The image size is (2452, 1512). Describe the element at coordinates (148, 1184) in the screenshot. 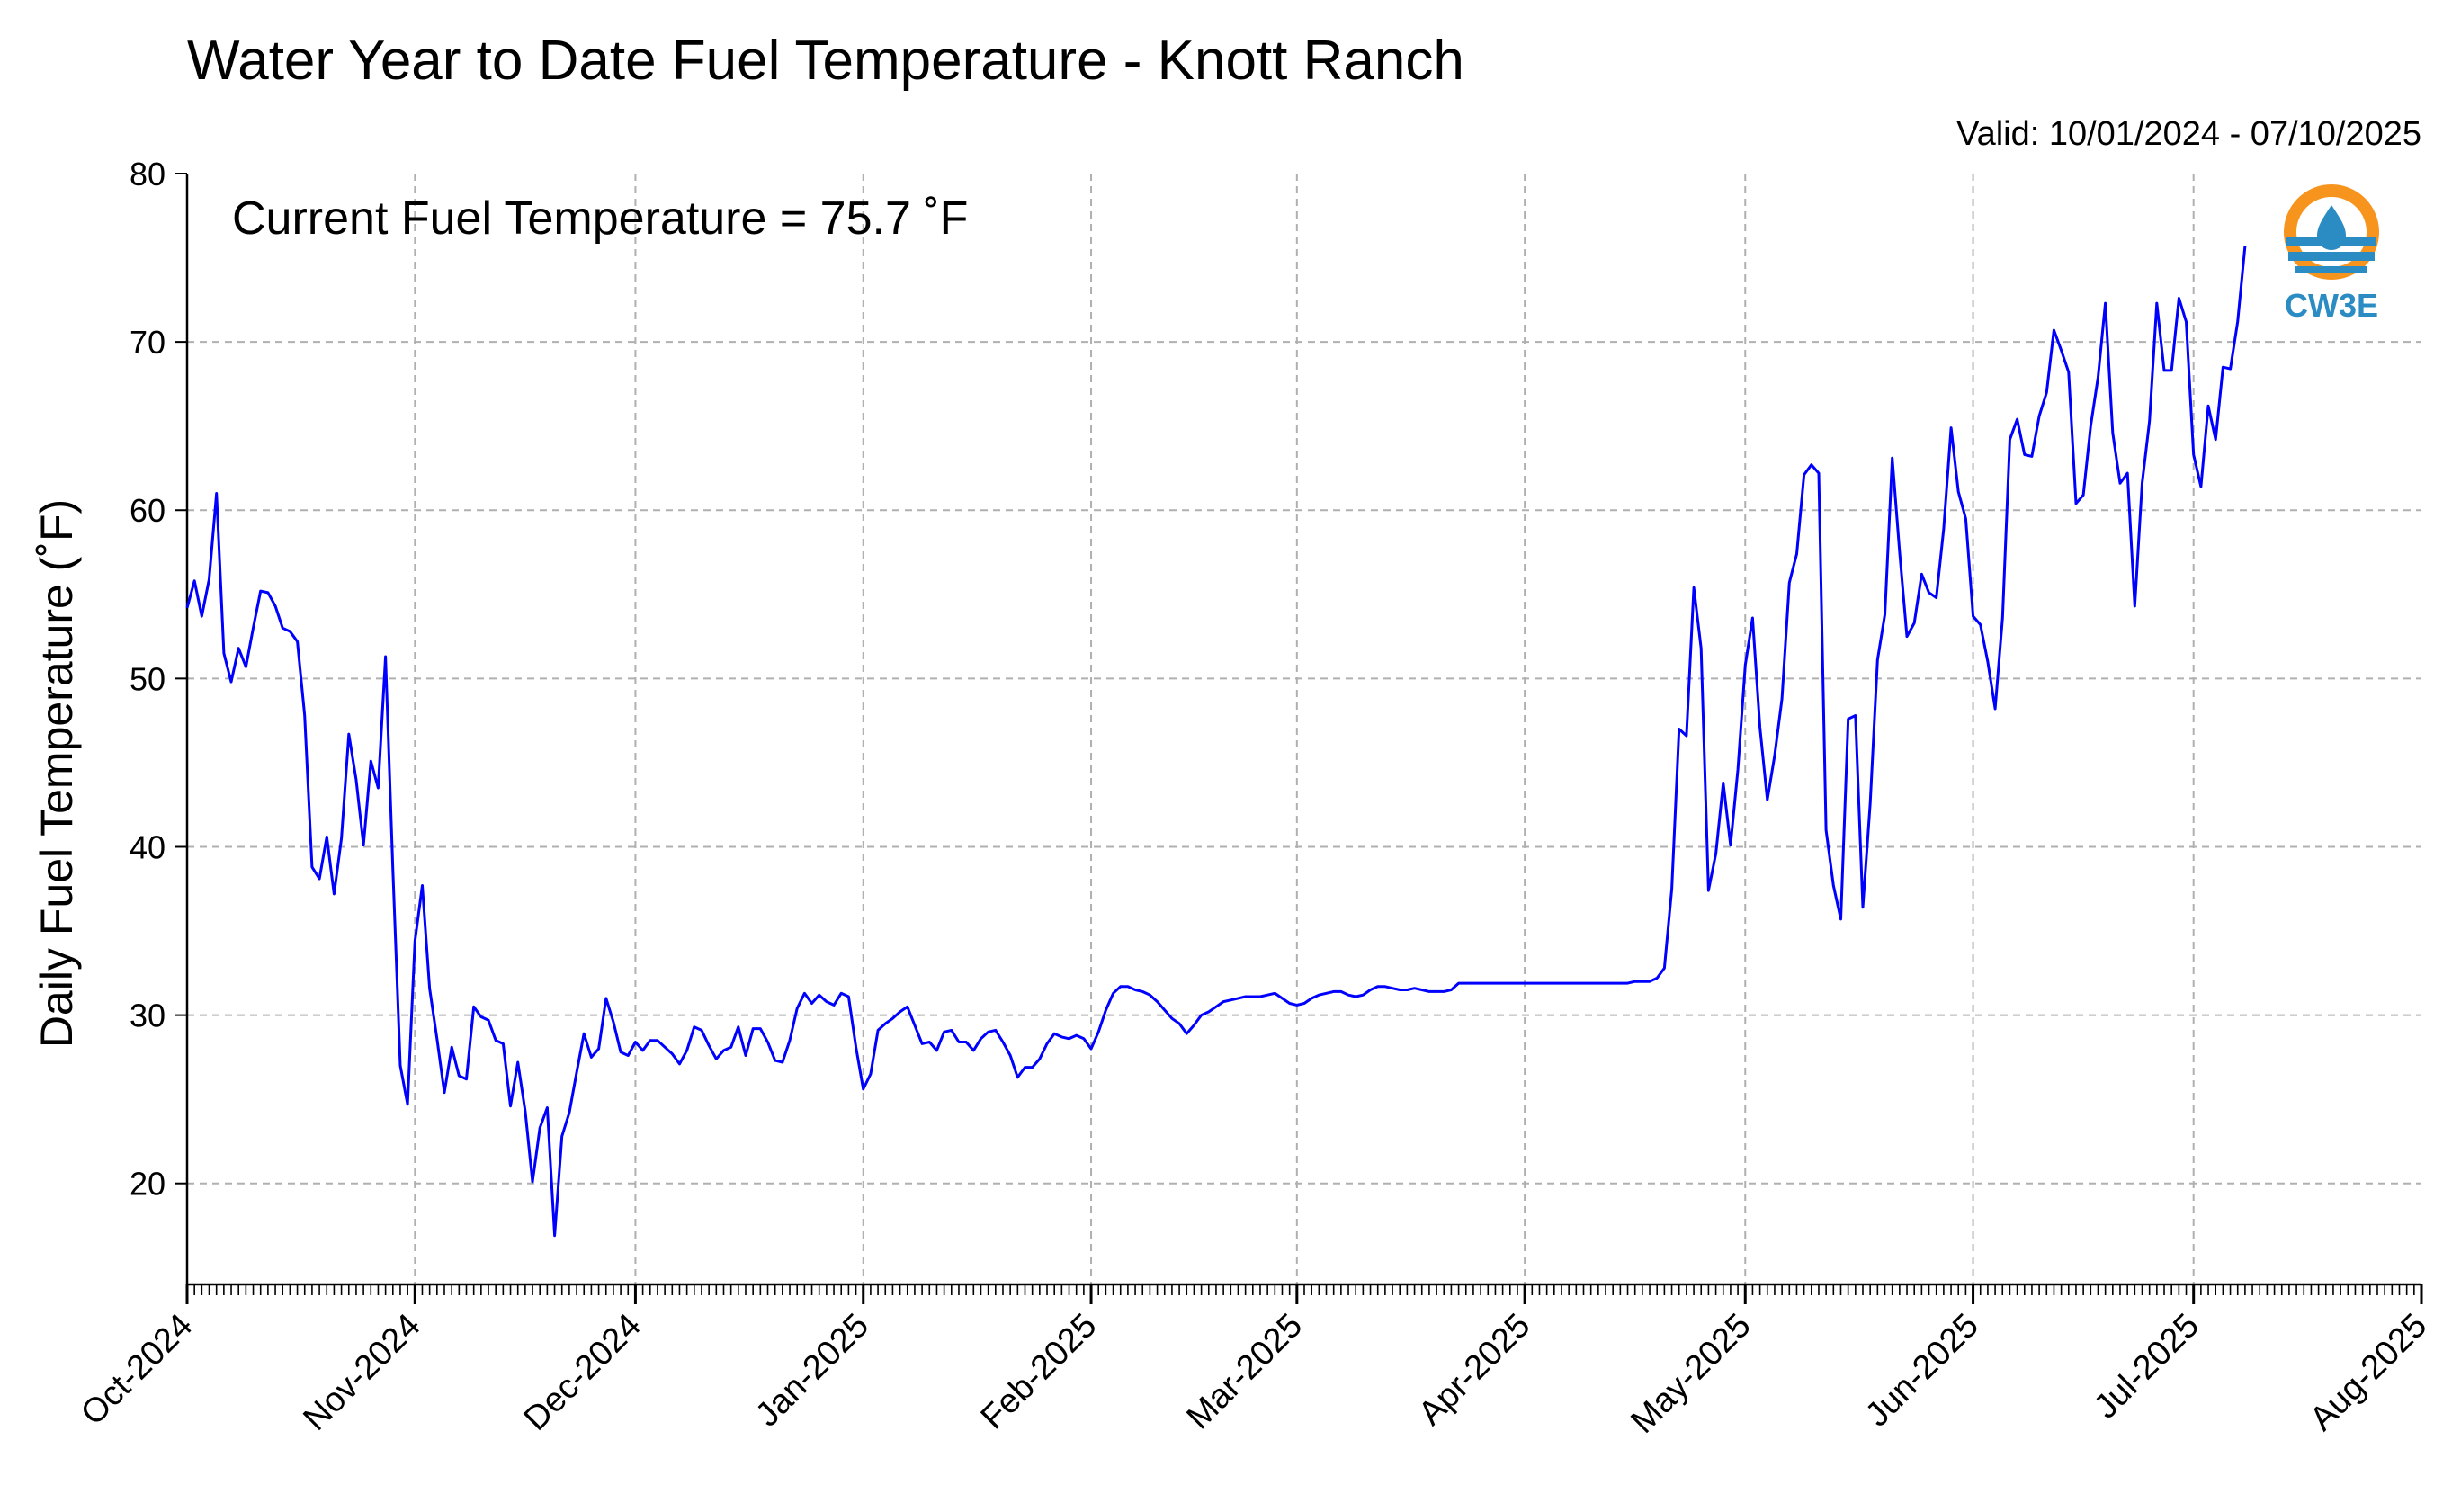

I see `y-tick-label: 20` at that location.